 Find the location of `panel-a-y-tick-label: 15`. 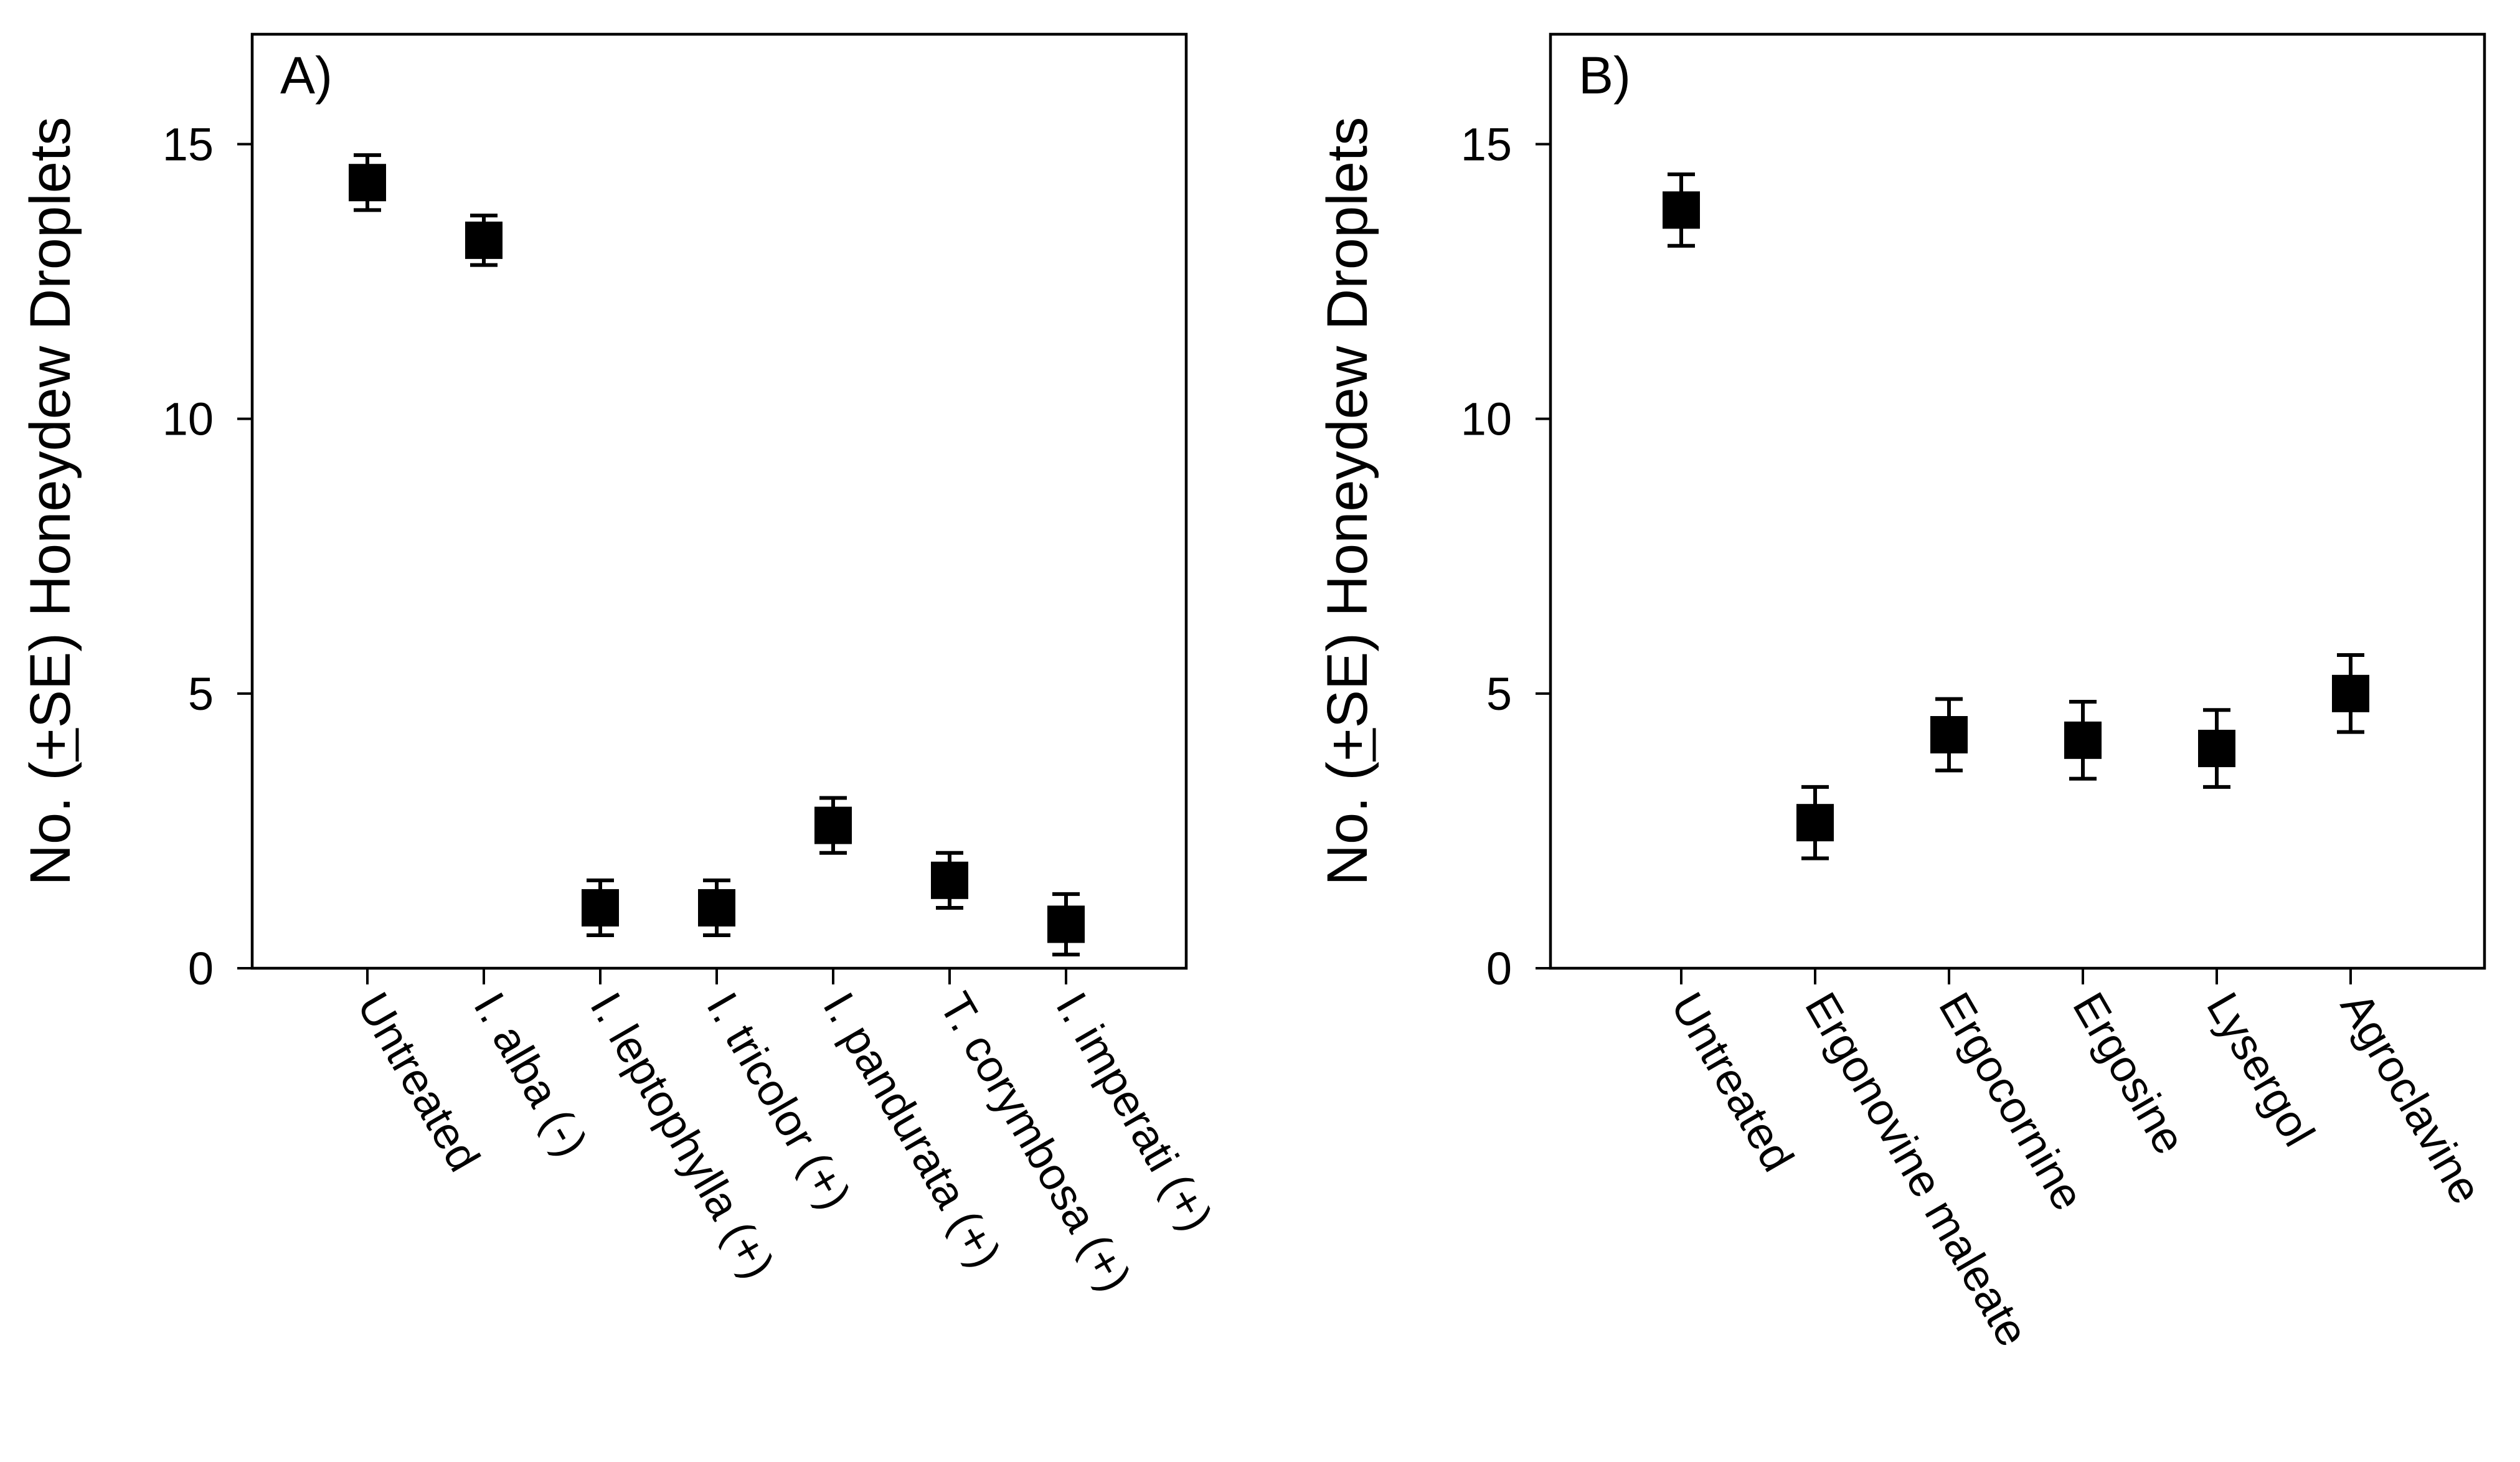

panel-a-y-tick-label: 15 is located at coordinates (188, 144).